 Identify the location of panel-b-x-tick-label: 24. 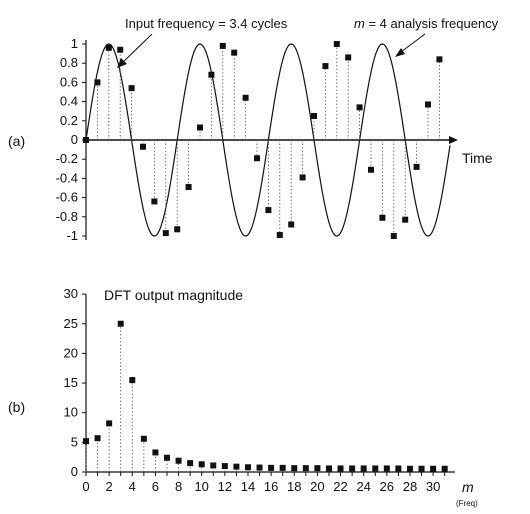
(363, 486).